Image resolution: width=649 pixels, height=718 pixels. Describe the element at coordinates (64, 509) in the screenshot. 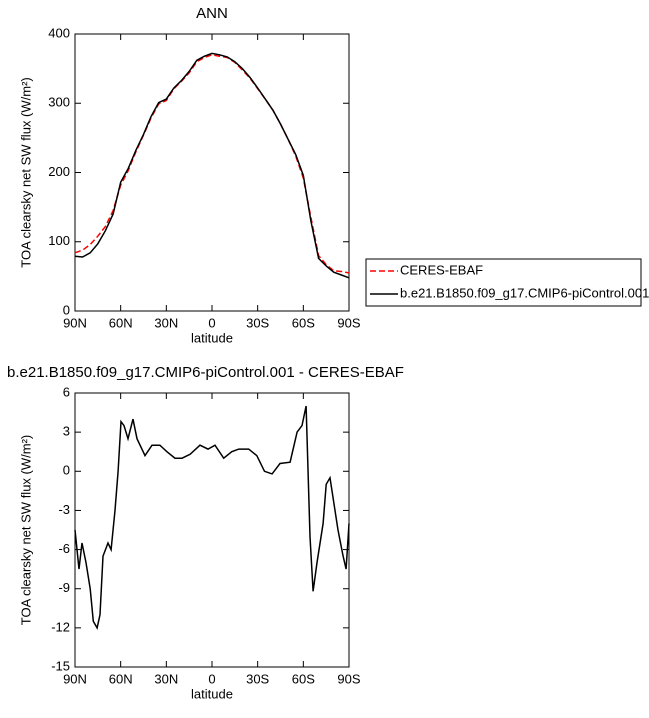

I see `y-tick-label: -3` at that location.